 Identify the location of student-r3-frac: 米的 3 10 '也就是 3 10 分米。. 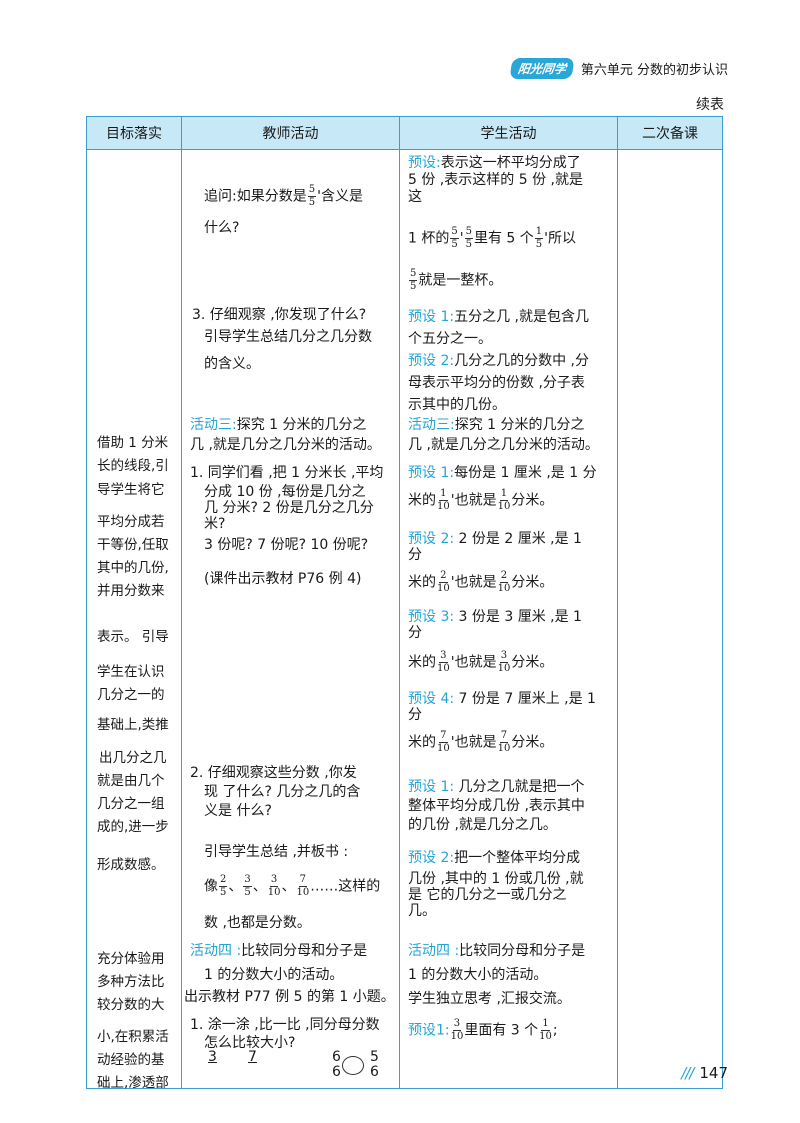
(481, 662).